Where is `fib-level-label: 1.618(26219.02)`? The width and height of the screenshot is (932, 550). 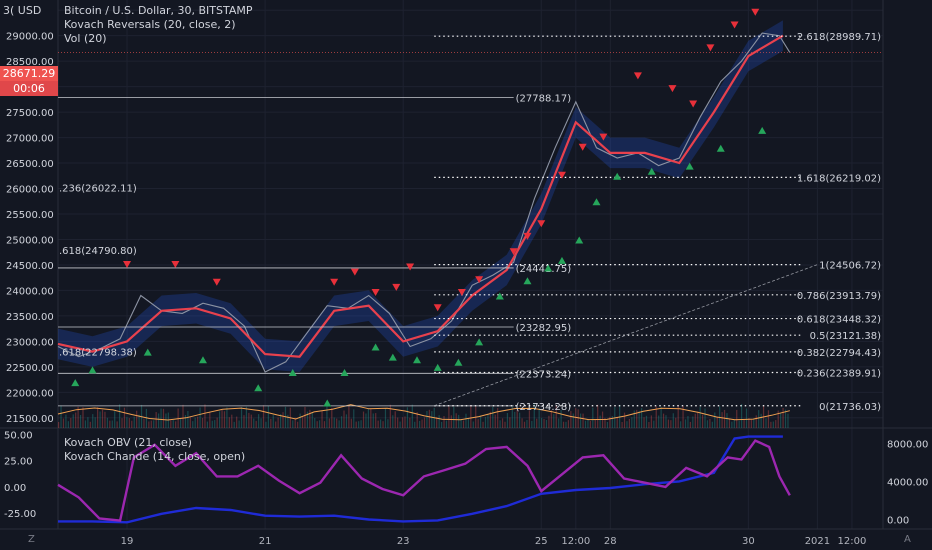 fib-level-label: 1.618(26219.02) is located at coordinates (839, 178).